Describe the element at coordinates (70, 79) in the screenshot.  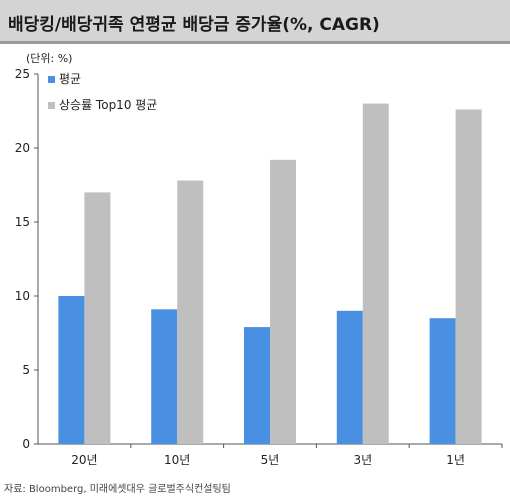
I see `legend-label-0: 평균` at that location.